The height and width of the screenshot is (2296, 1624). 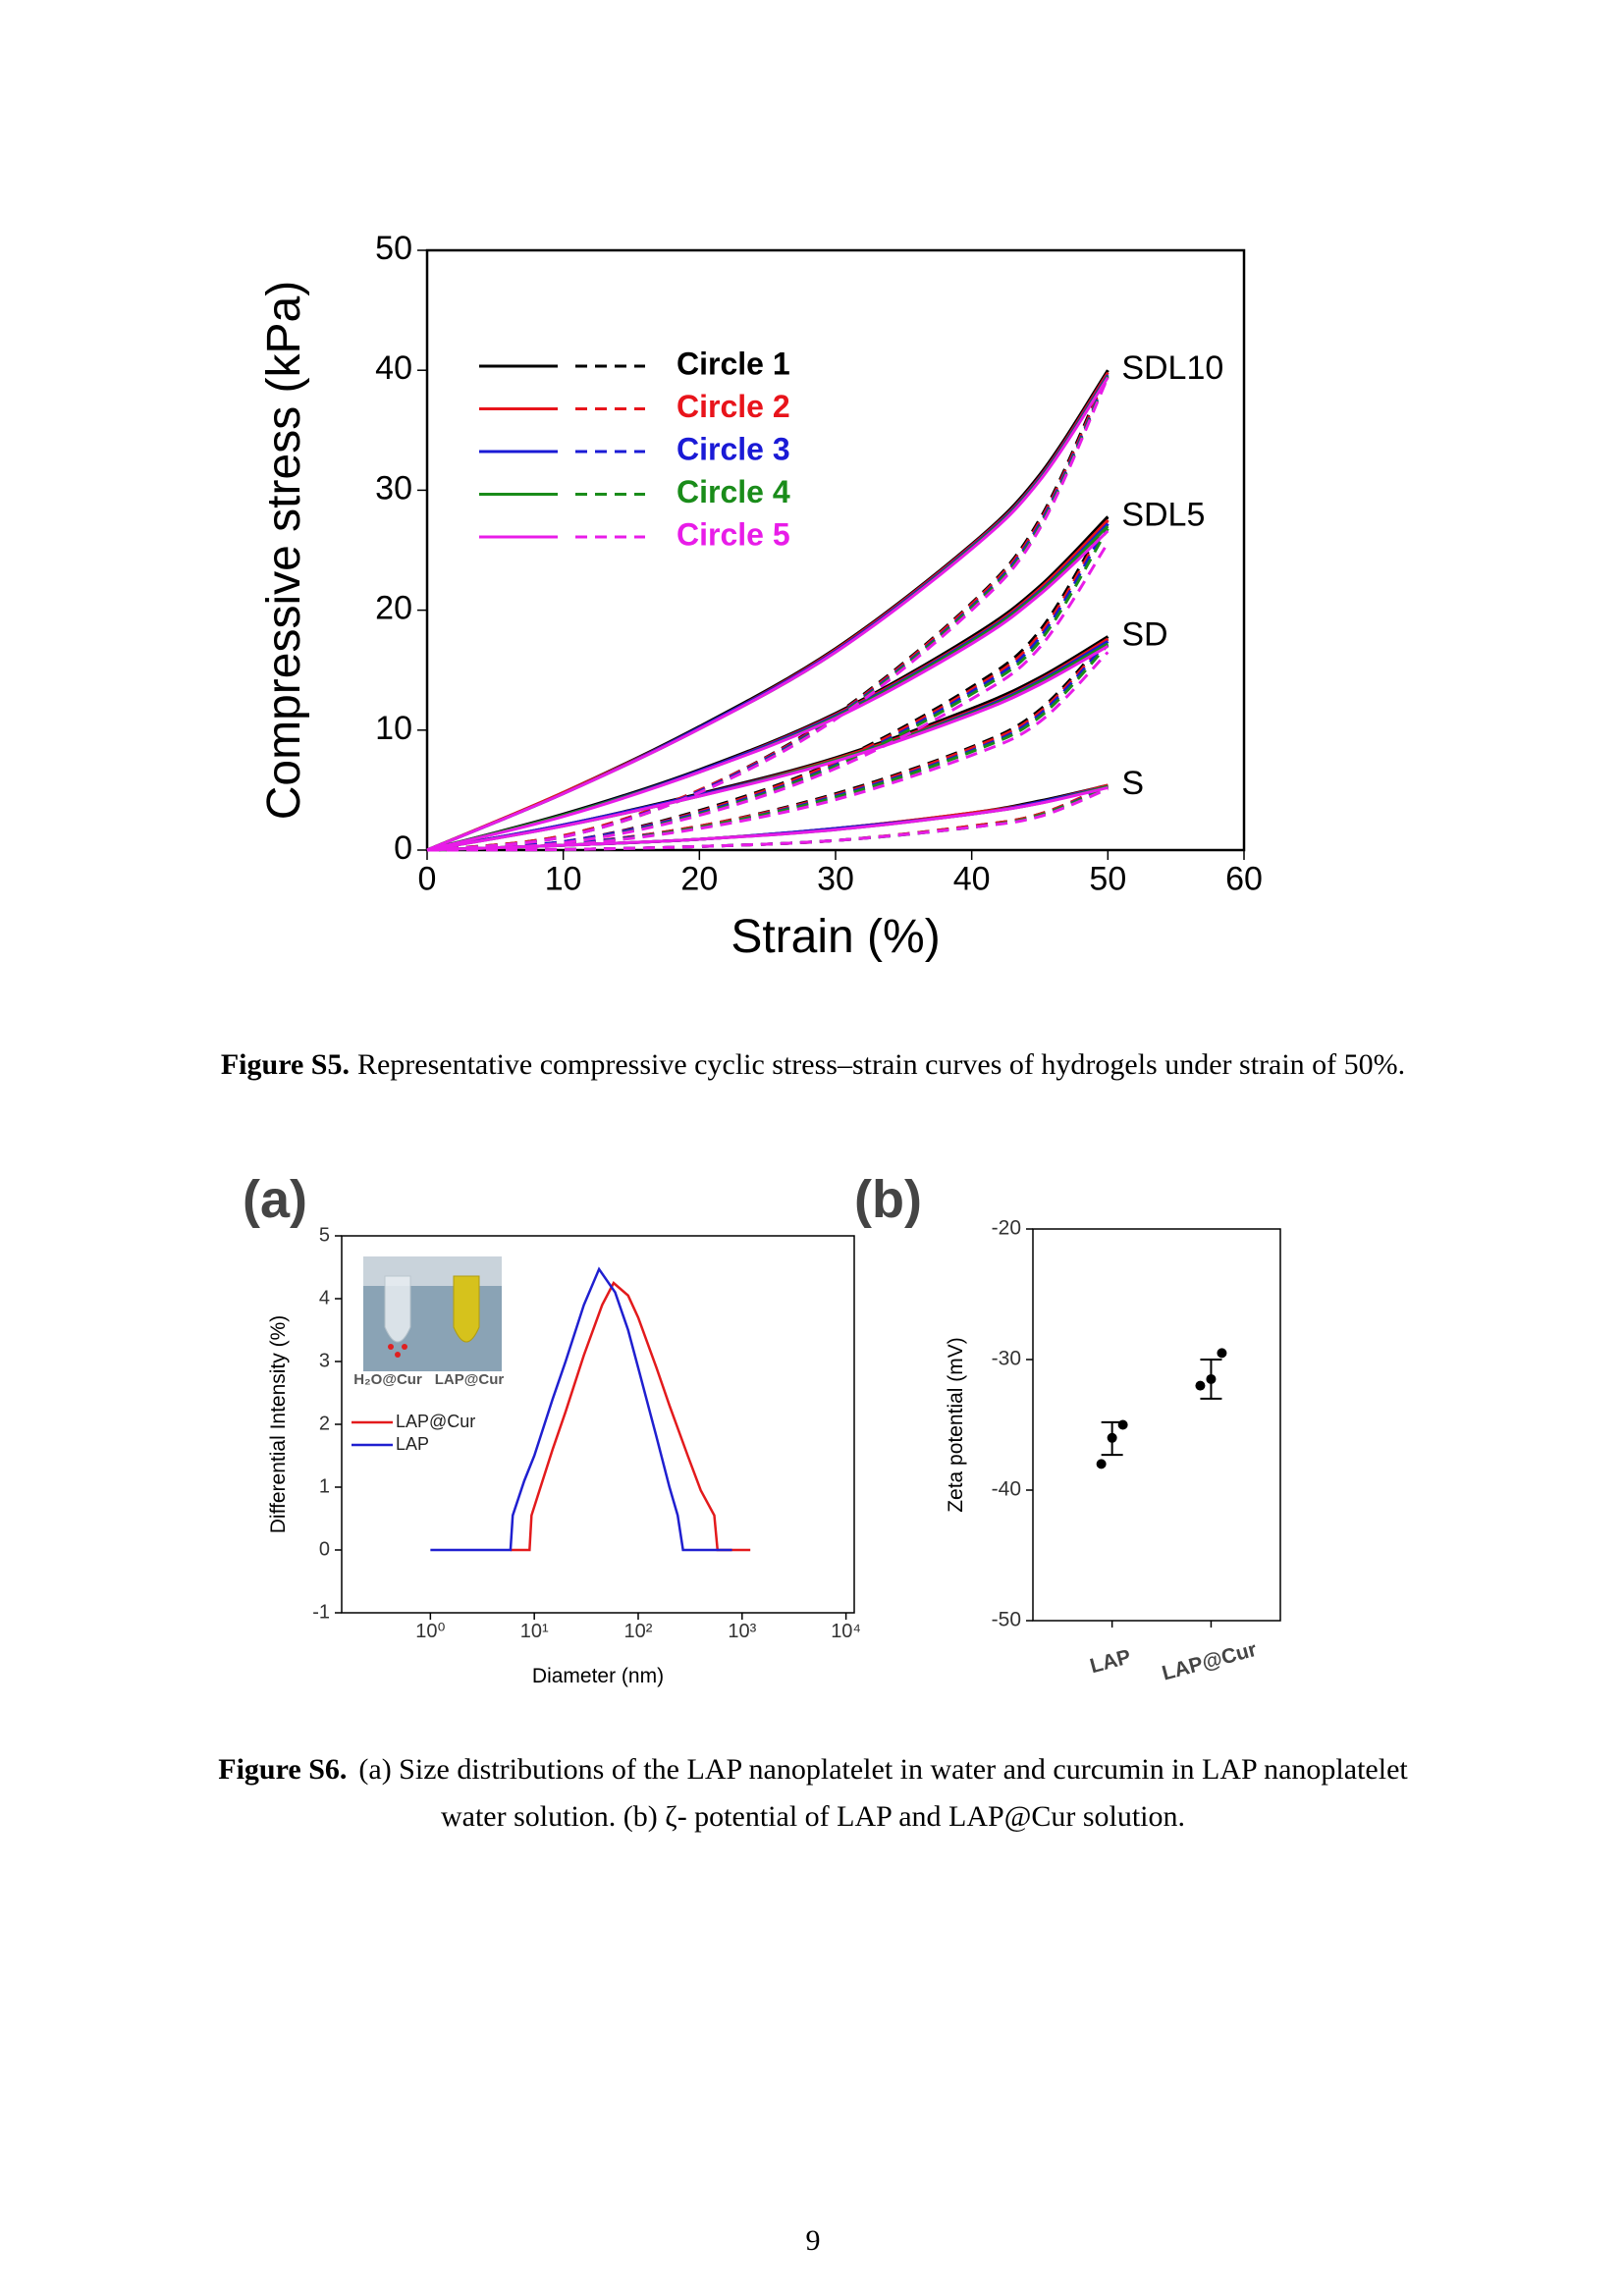 I want to click on y-tick-label: 30, so click(x=393, y=488).